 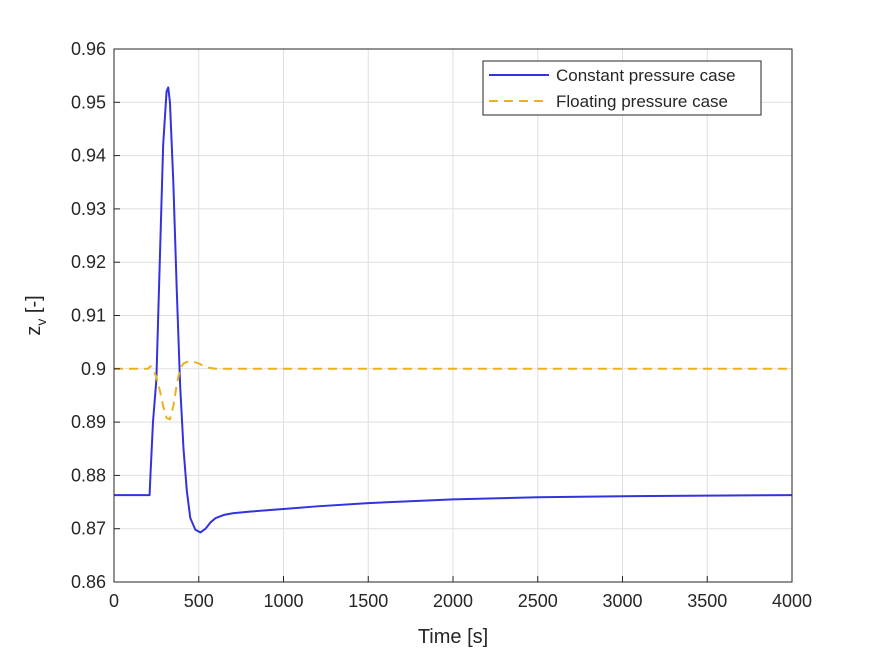 I want to click on y-tick-label: 0.96, so click(x=88, y=49).